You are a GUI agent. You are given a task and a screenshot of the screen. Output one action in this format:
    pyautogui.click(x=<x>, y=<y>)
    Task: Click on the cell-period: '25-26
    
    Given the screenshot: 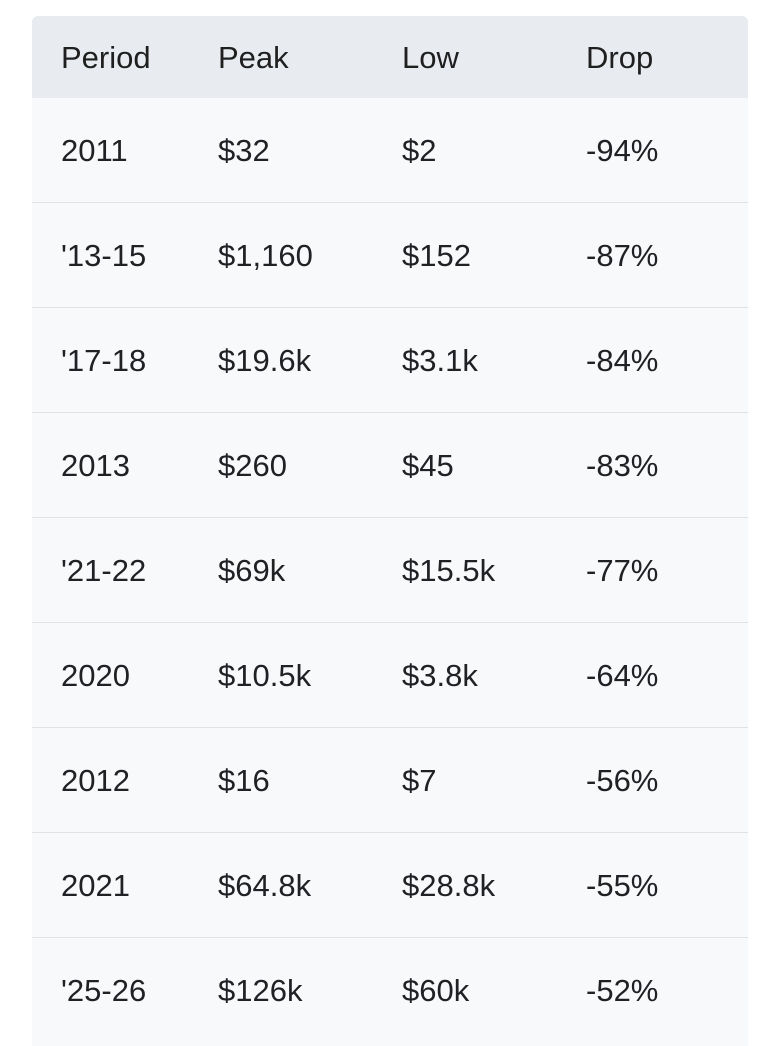 What is the action you would take?
    pyautogui.click(x=104, y=990)
    